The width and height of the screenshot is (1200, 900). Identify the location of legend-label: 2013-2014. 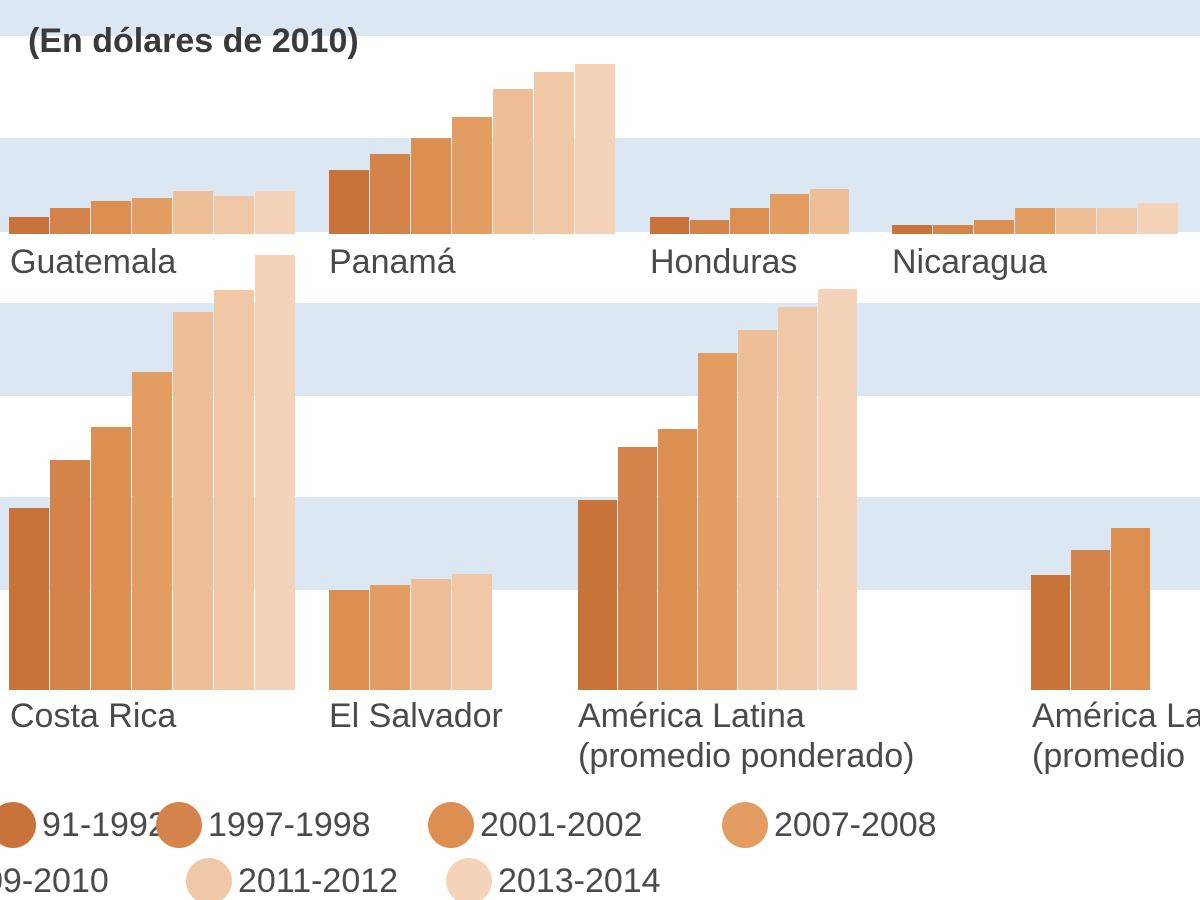
(579, 880).